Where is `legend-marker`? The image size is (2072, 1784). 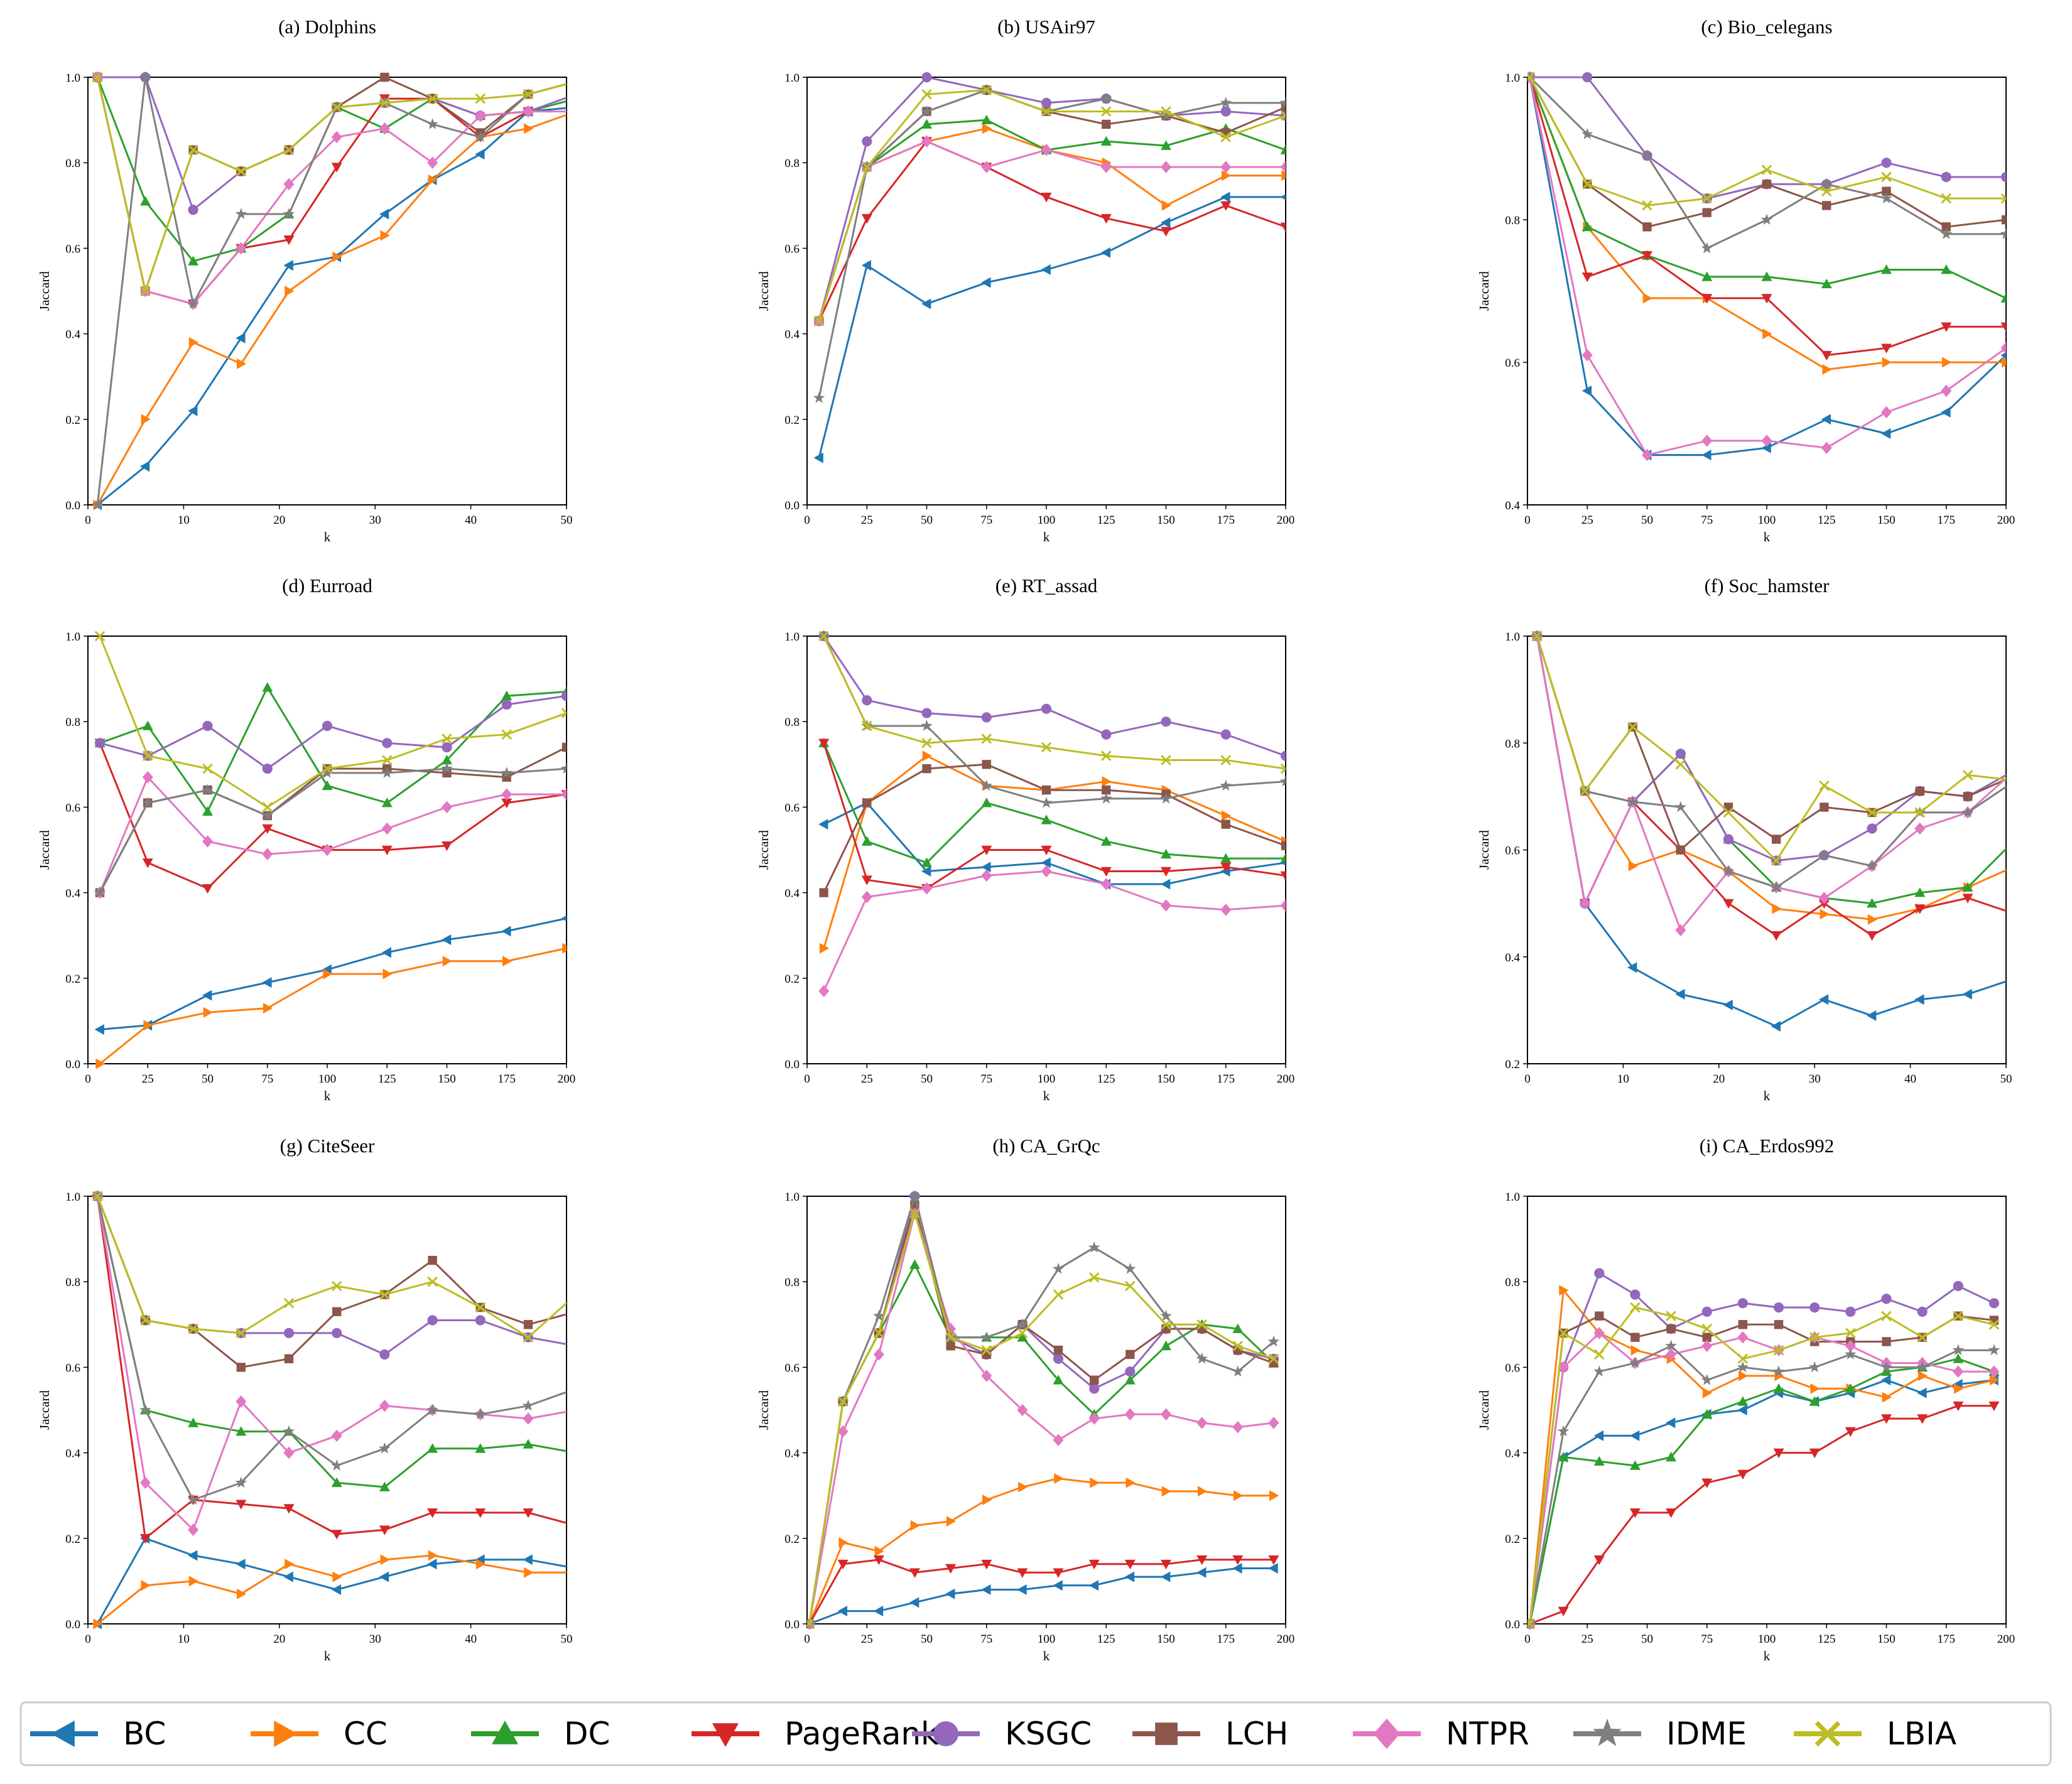 legend-marker is located at coordinates (725, 1735).